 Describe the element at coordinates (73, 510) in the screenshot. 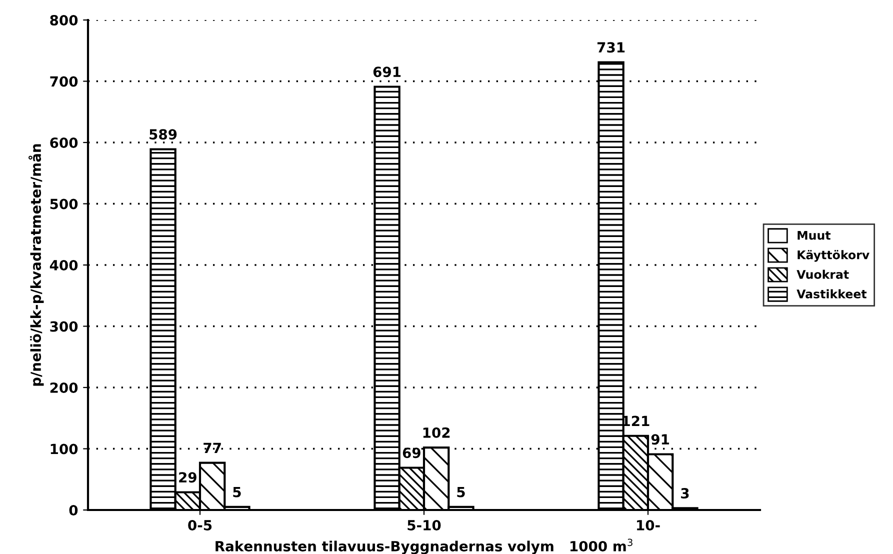

I see `y-tick-label: 0` at that location.